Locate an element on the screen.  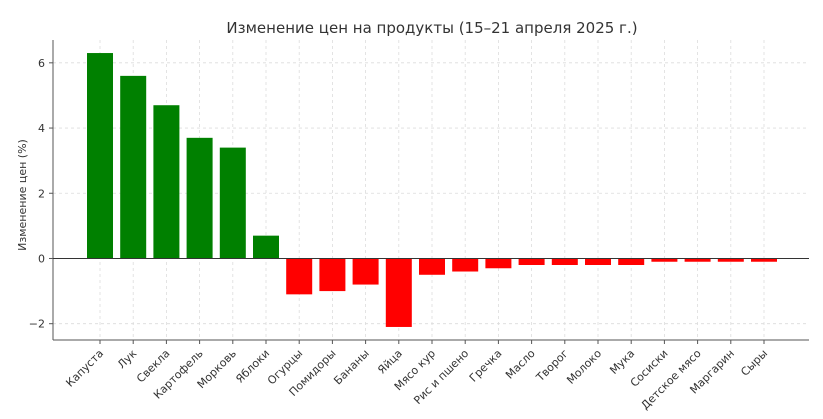
y-tick-label: 2 is located at coordinates (41, 193).